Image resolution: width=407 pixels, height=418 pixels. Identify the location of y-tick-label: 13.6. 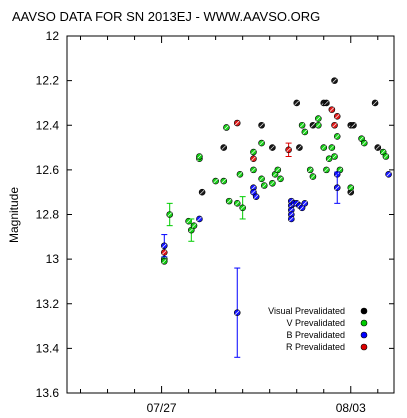
(48, 393).